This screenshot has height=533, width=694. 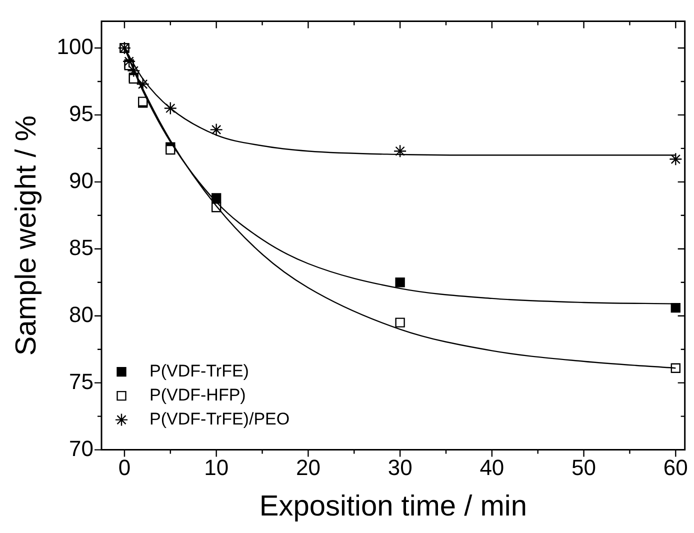 I want to click on legend-label: P(VDF-TrFE)/PEO, so click(x=220, y=418).